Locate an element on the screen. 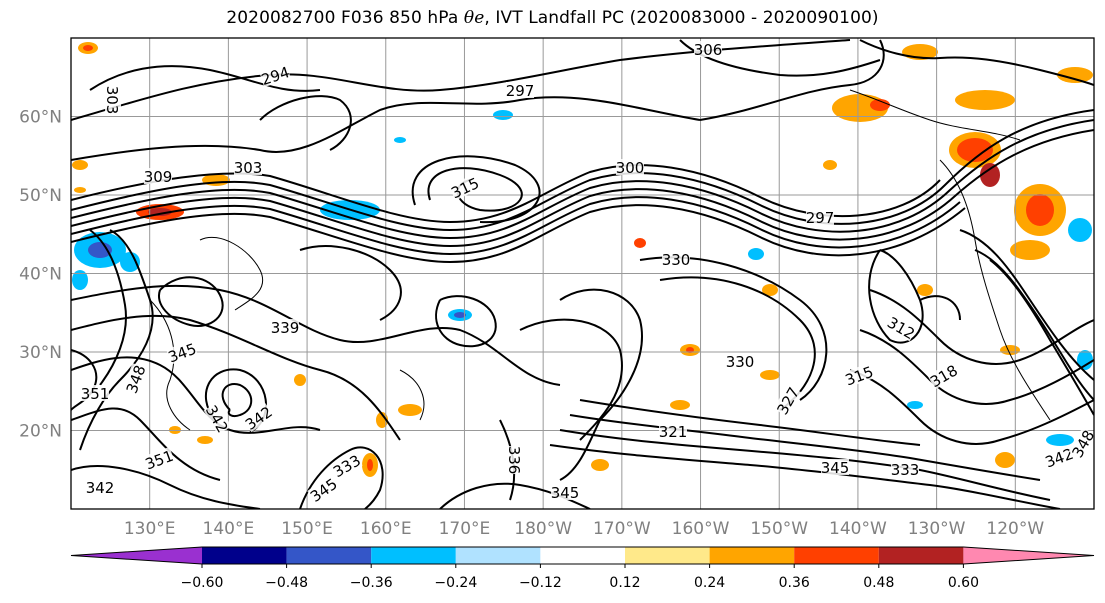 This screenshot has height=603, width=1105. colorbar-tick-label: −0.36 is located at coordinates (371, 583).